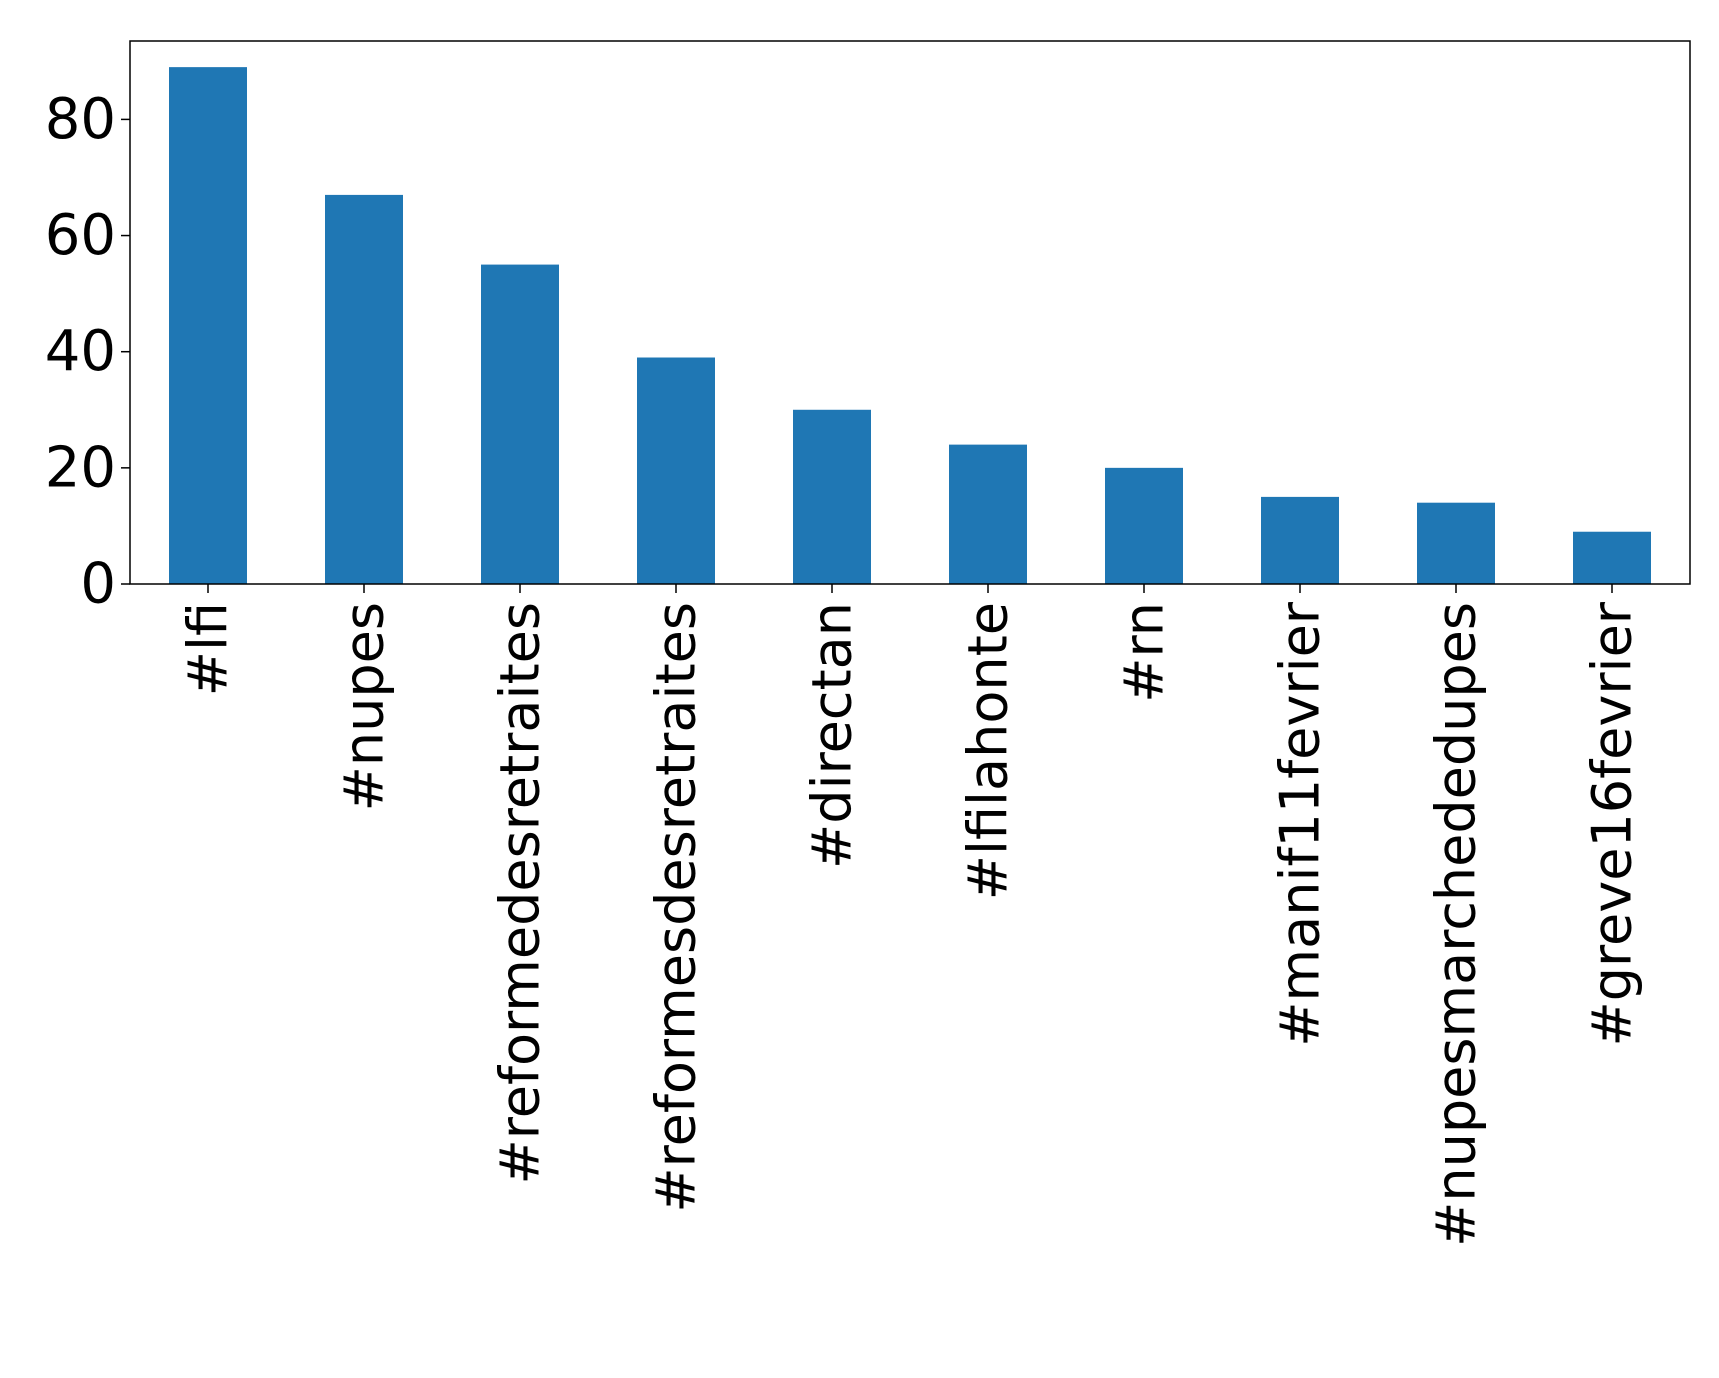 The image size is (1719, 1378). Describe the element at coordinates (80, 351) in the screenshot. I see `y-tick-label: 40` at that location.